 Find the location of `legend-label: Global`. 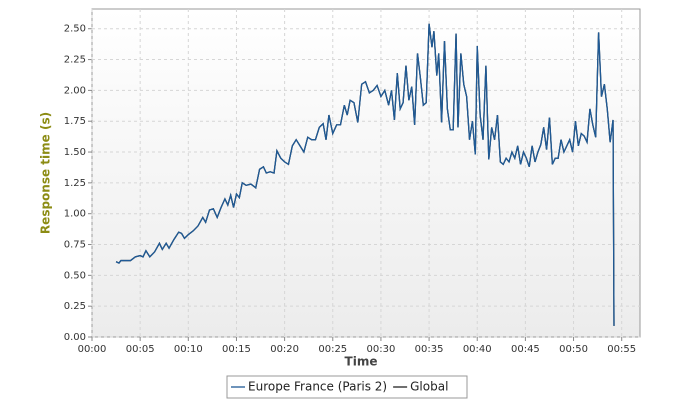

legend-label: Global is located at coordinates (429, 387).